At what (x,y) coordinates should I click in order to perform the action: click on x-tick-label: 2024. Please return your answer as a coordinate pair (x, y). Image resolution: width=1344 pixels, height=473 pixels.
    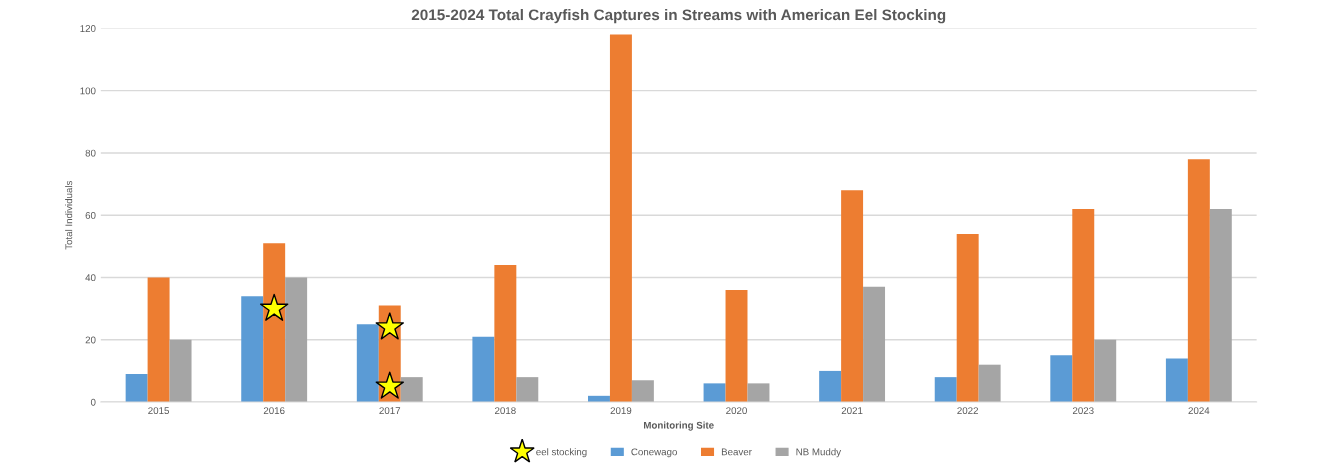
    Looking at the image, I should click on (1199, 411).